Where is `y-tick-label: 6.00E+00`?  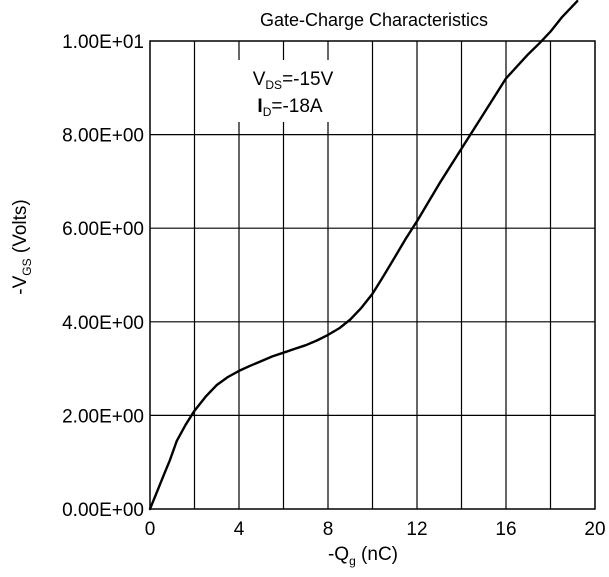 y-tick-label: 6.00E+00 is located at coordinates (103, 229).